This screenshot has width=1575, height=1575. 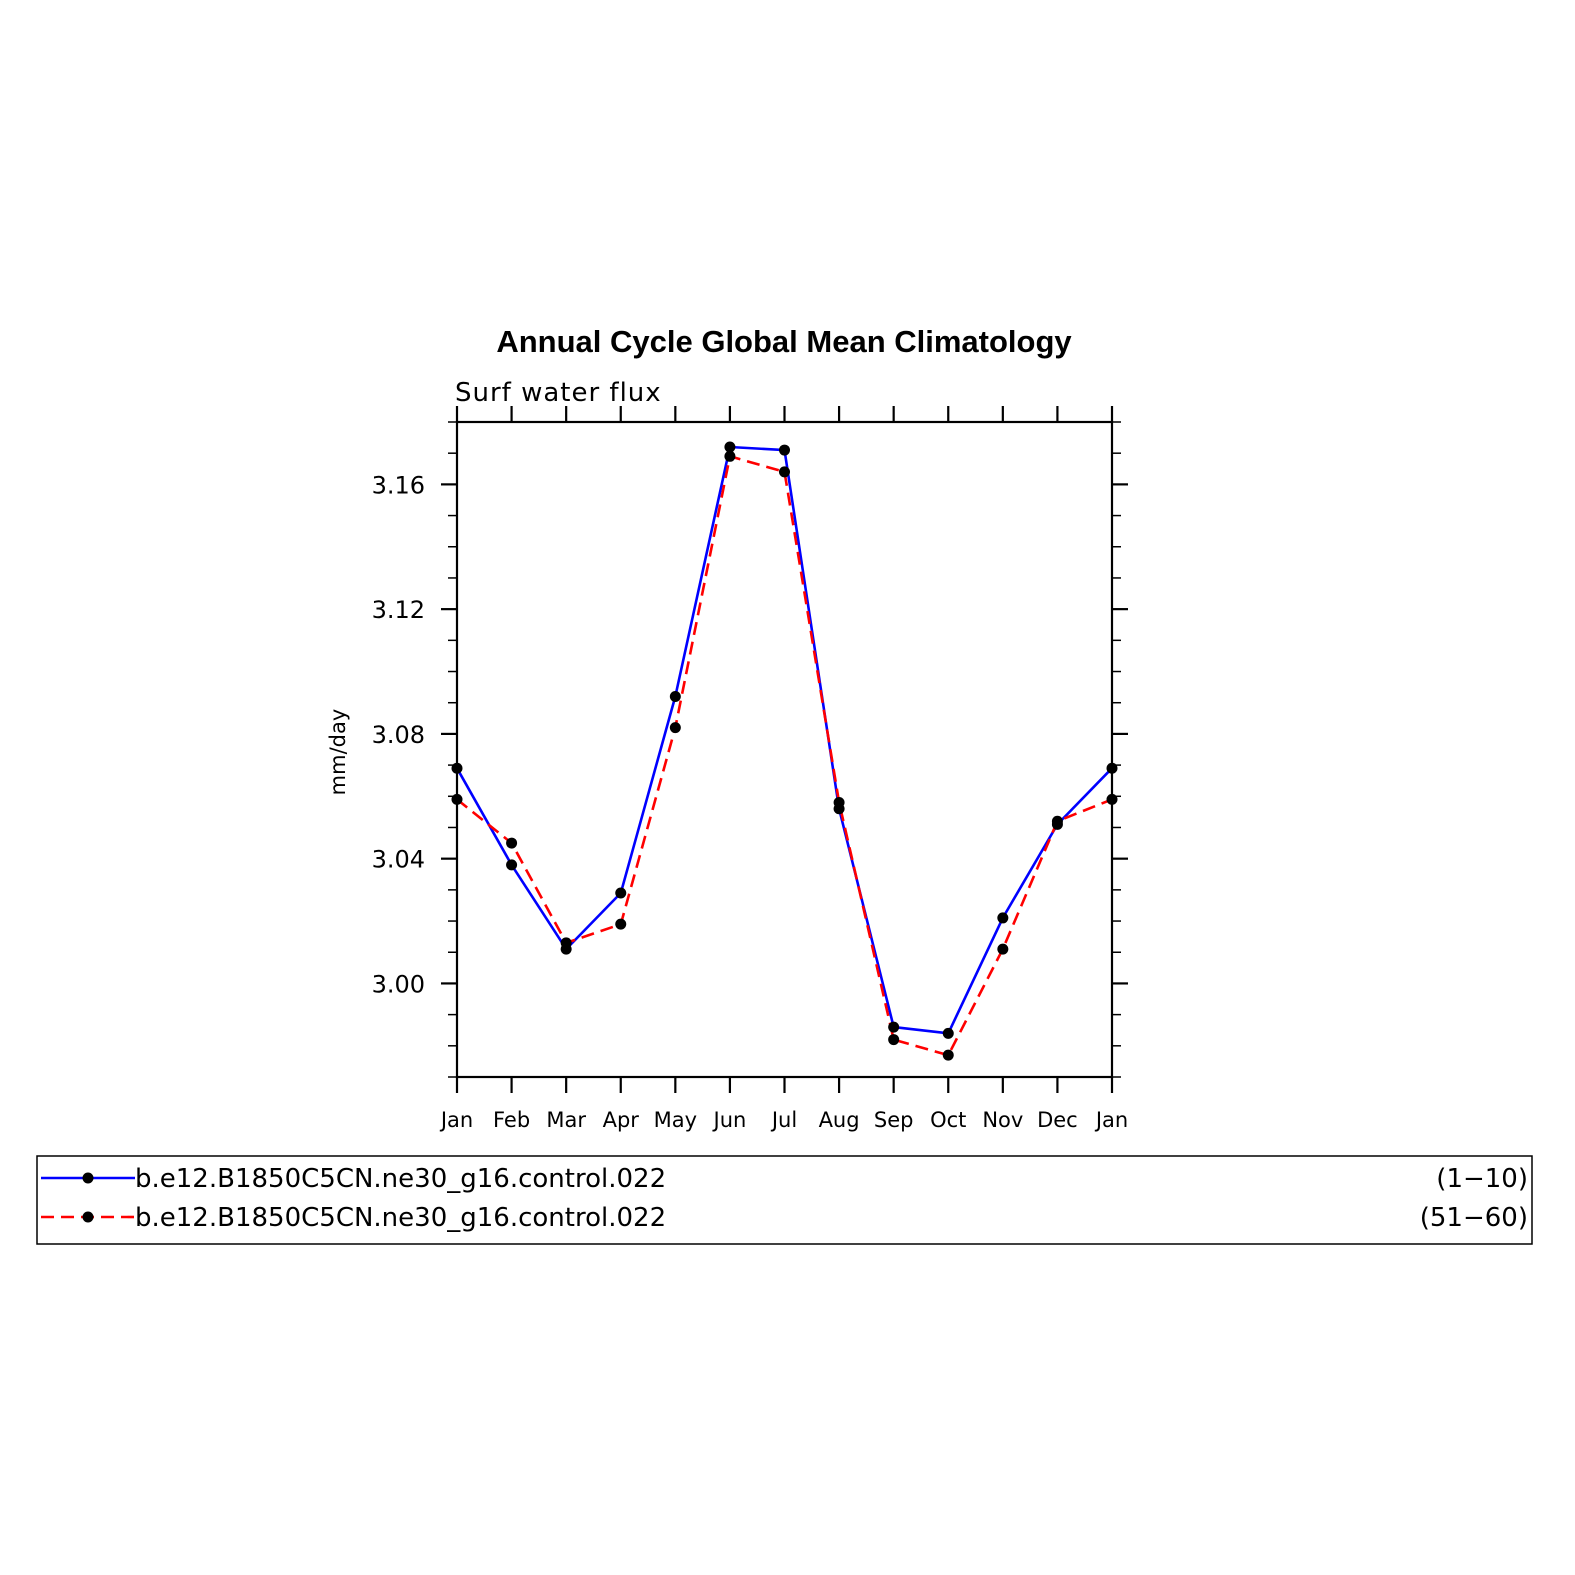 I want to click on x-tick-label: Dec, so click(x=1057, y=1120).